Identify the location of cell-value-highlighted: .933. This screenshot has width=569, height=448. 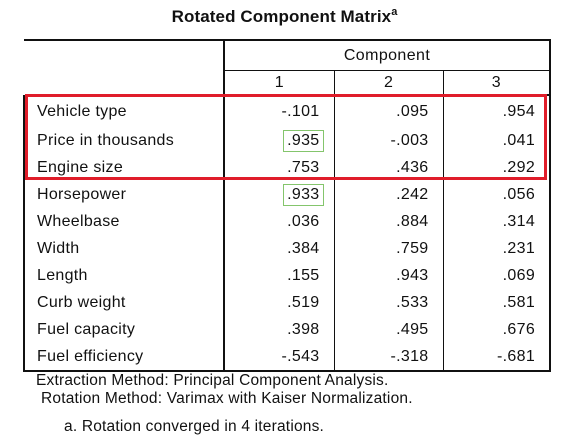
(279, 194).